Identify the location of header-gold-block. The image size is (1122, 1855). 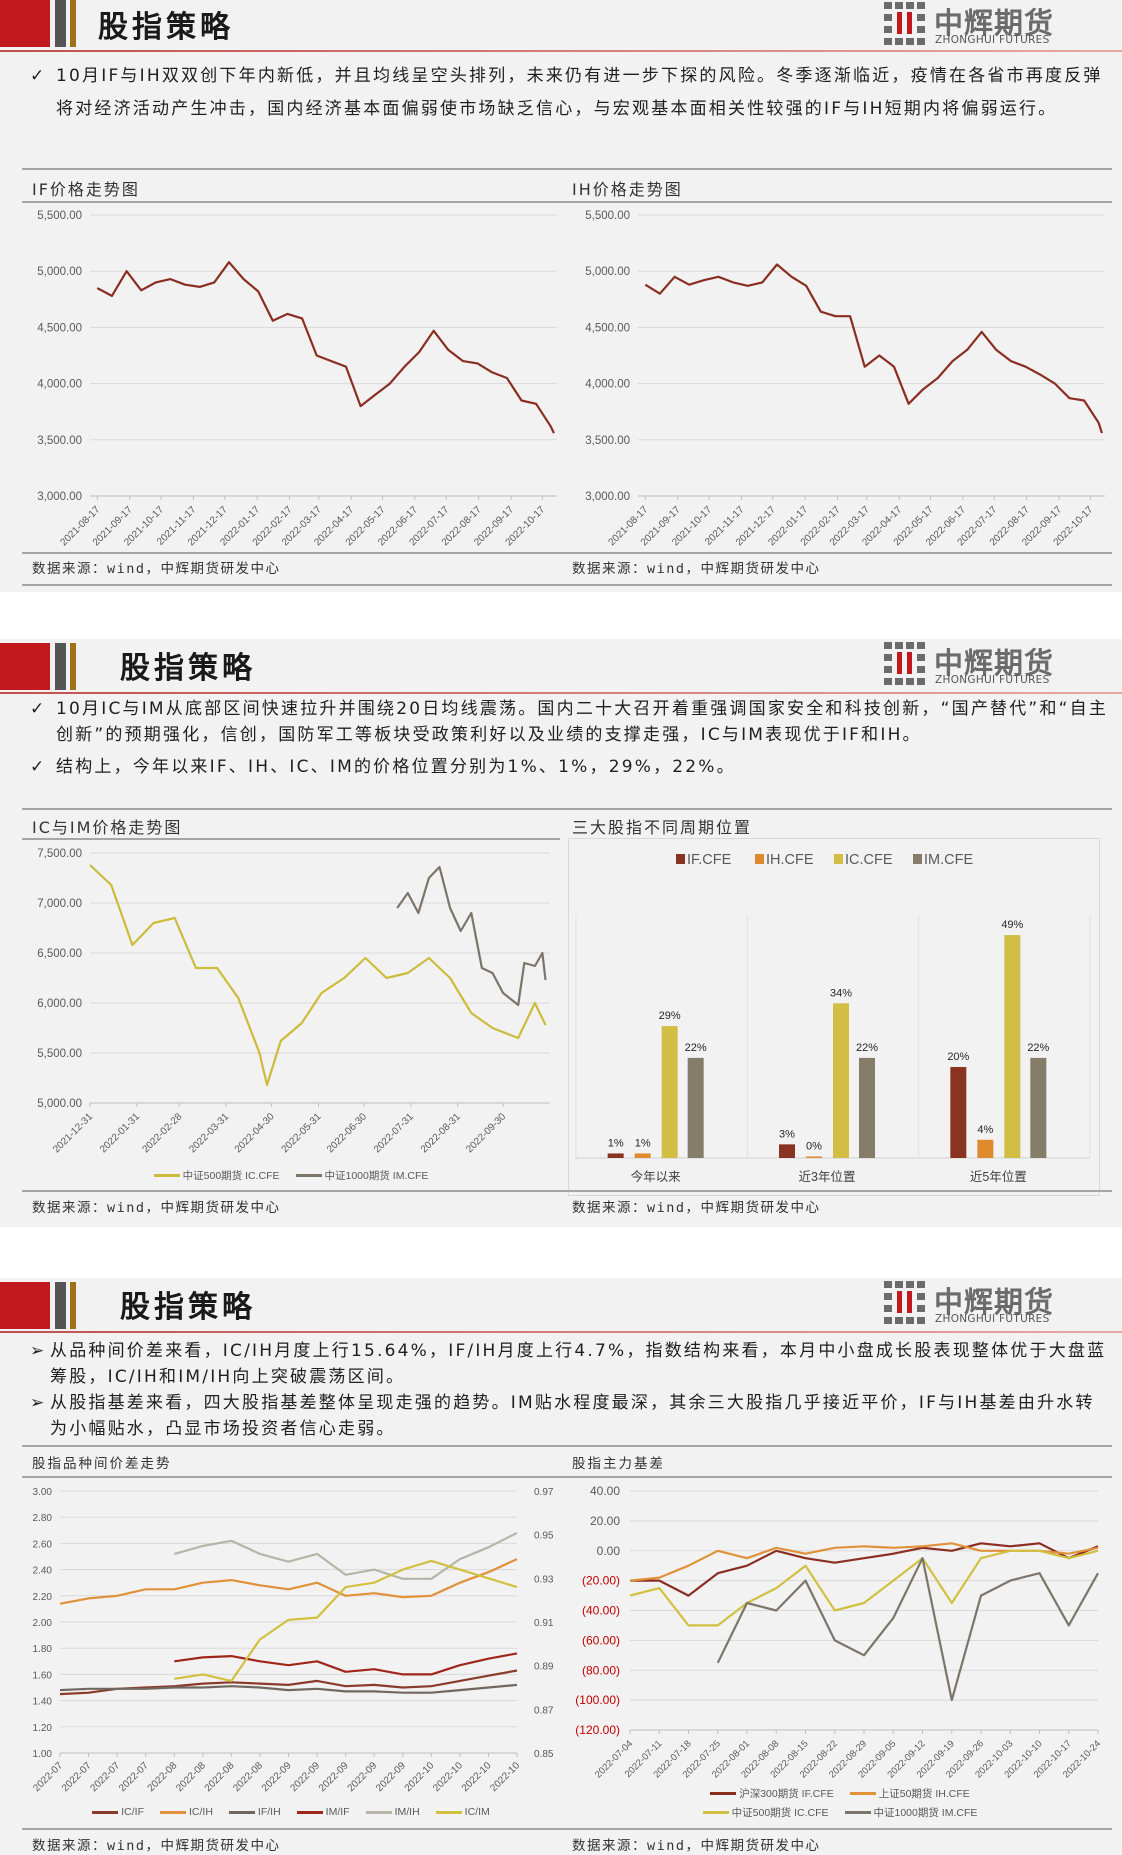
(73, 1305).